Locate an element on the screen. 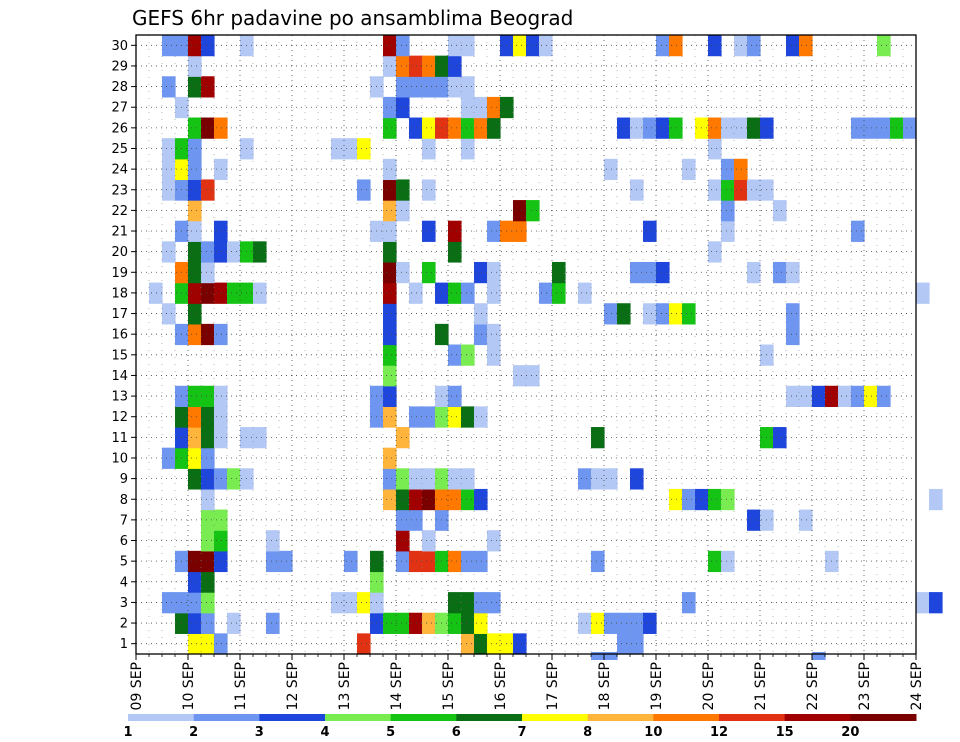  x-tick-label: 17 SEP is located at coordinates (553, 686).